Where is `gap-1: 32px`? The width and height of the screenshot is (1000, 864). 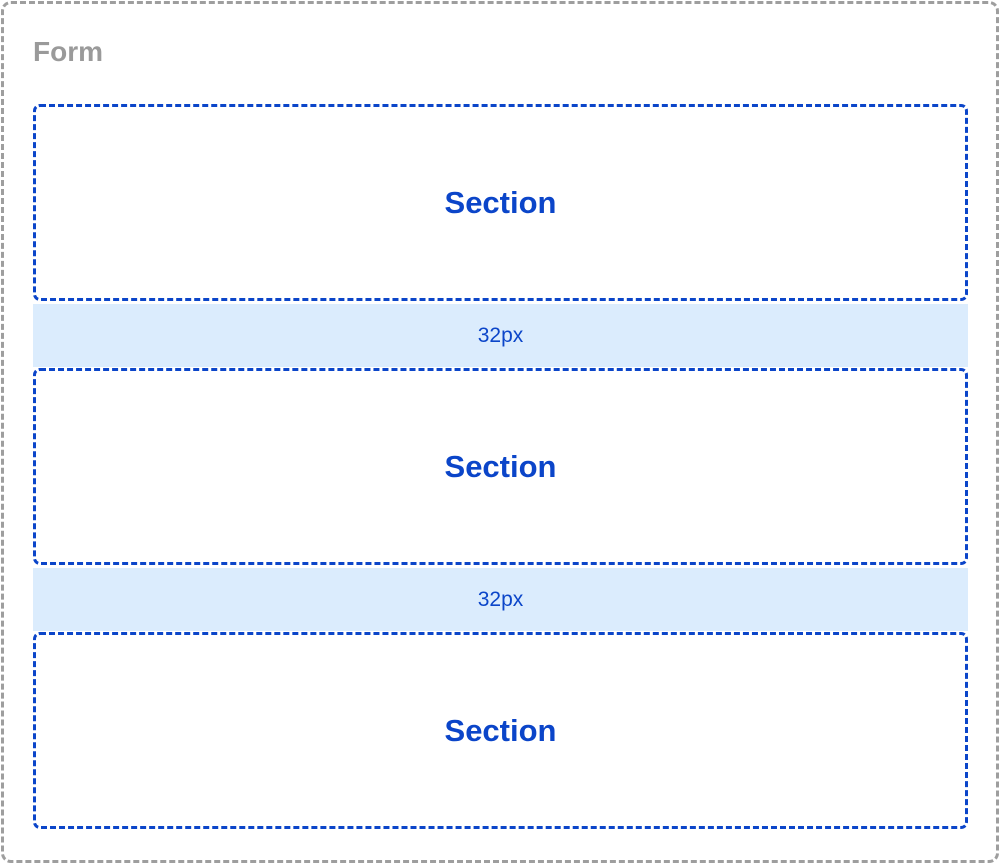 gap-1: 32px is located at coordinates (500, 335).